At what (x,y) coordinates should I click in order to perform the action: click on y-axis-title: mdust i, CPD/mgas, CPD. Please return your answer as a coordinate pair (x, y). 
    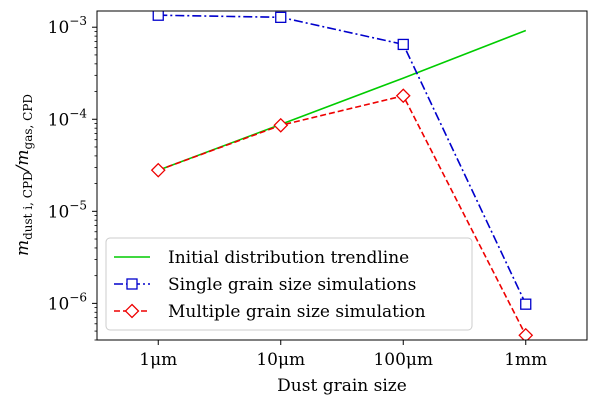
    Looking at the image, I should click on (24, 175).